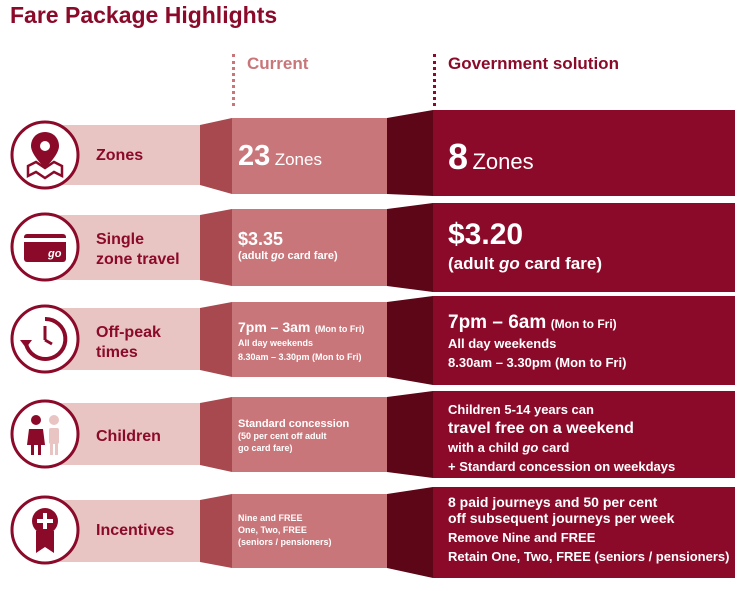  What do you see at coordinates (120, 155) in the screenshot?
I see `row-label-zones: Zones` at bounding box center [120, 155].